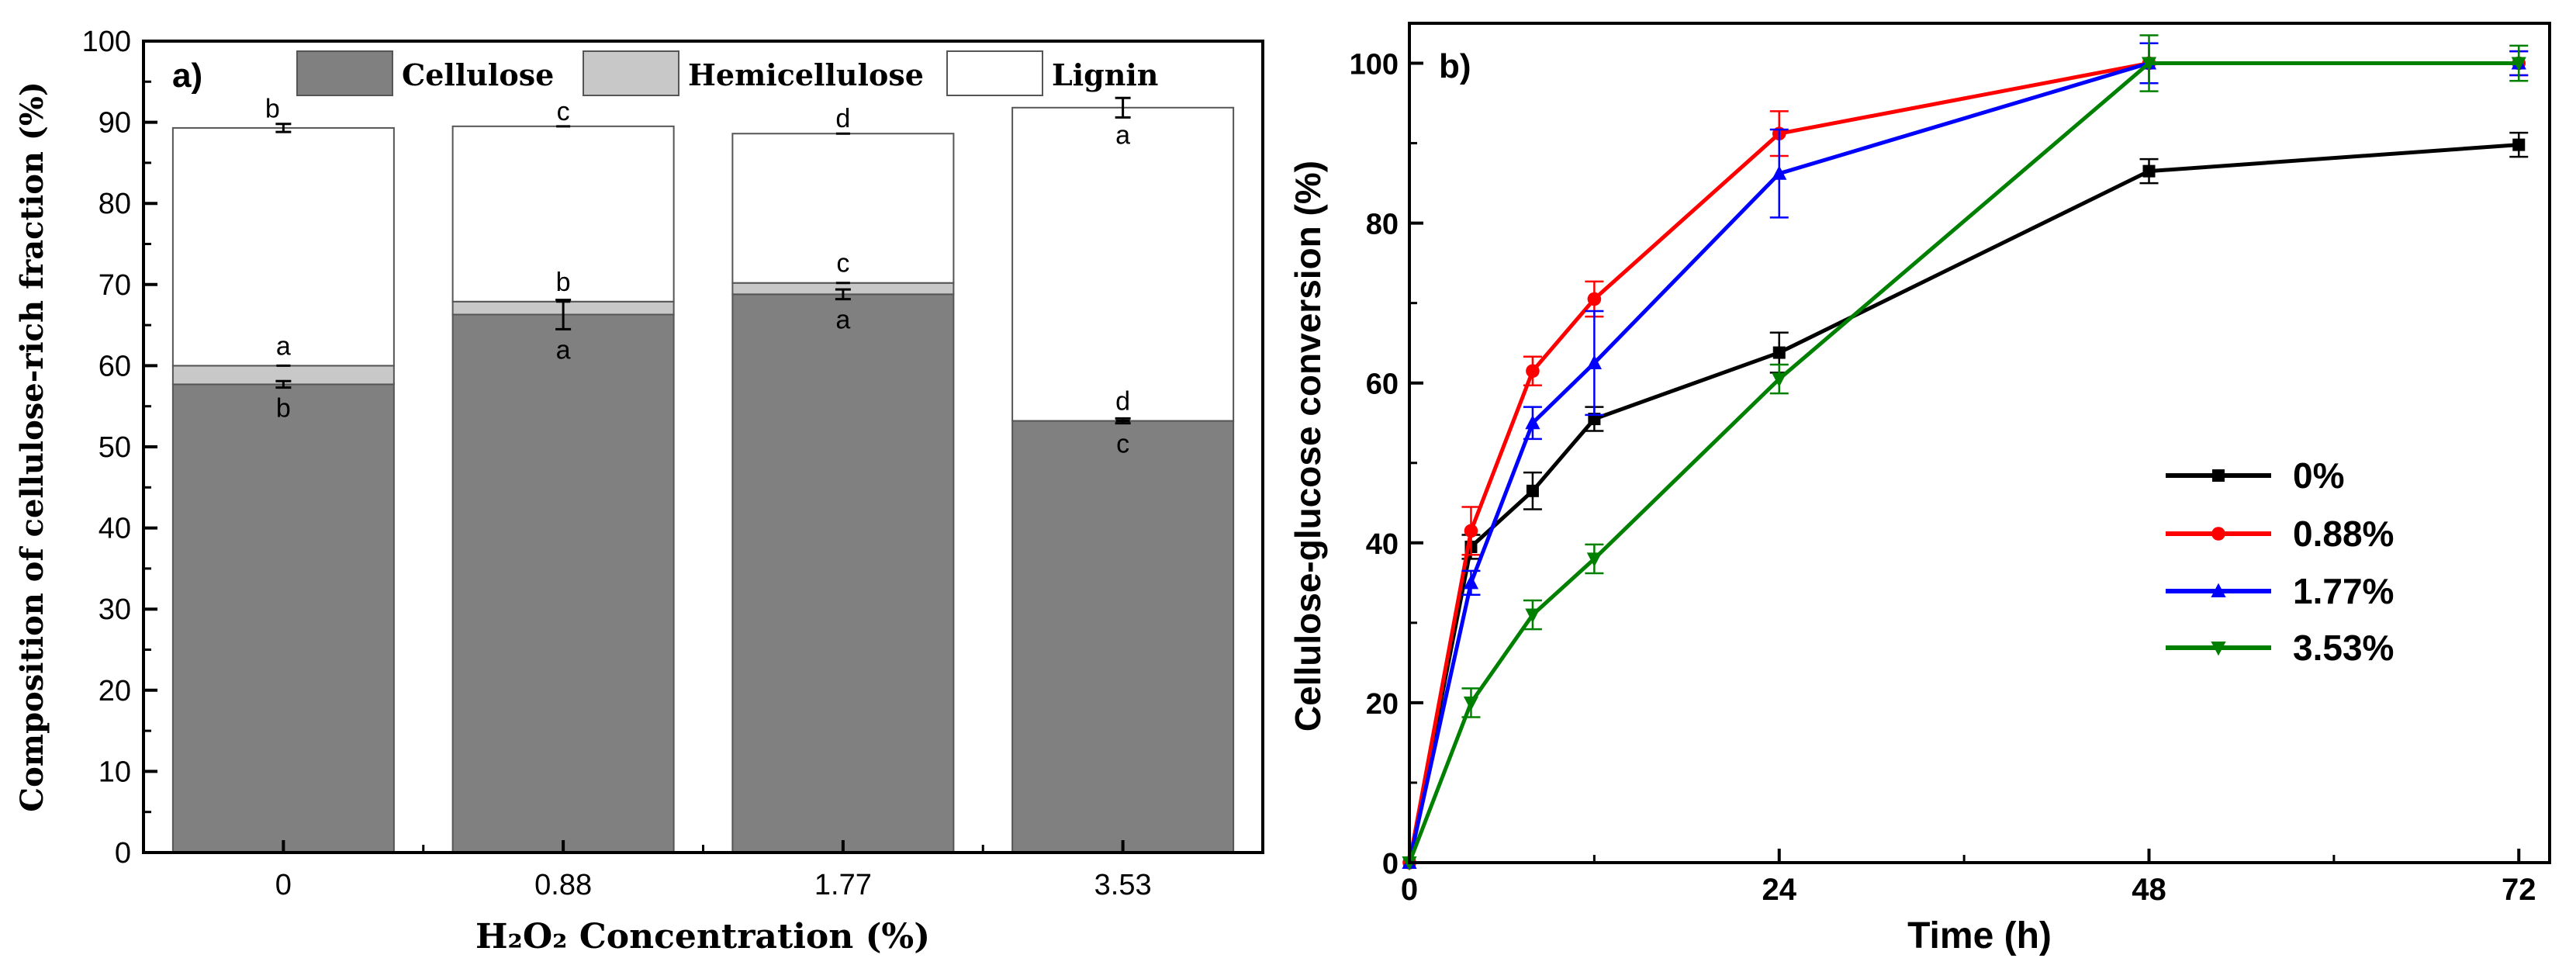 Image resolution: width=2576 pixels, height=972 pixels. I want to click on panel-b-legend-label: 0.88%, so click(2343, 534).